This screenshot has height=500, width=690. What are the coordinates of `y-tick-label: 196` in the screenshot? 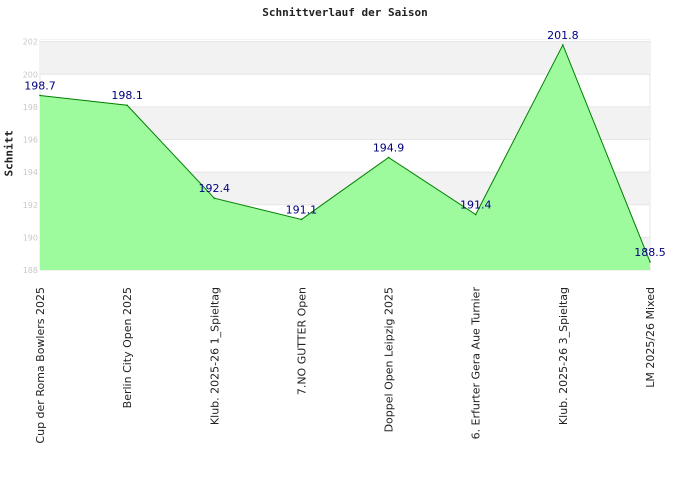 It's located at (30, 140).